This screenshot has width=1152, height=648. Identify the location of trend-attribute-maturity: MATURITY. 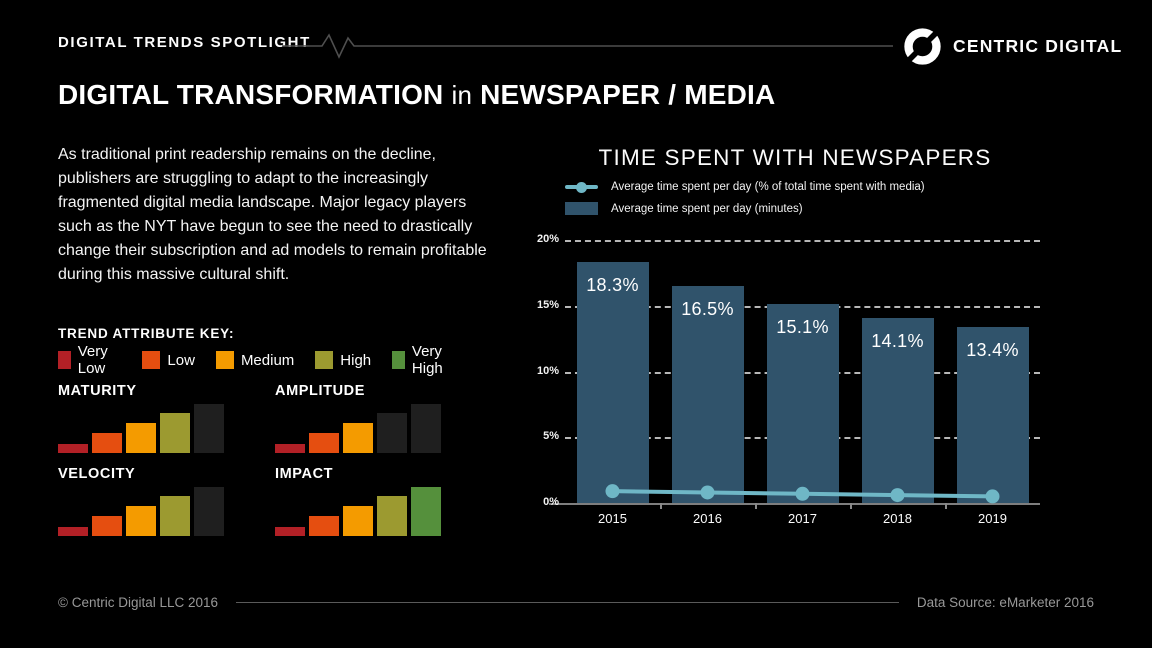
(141, 418).